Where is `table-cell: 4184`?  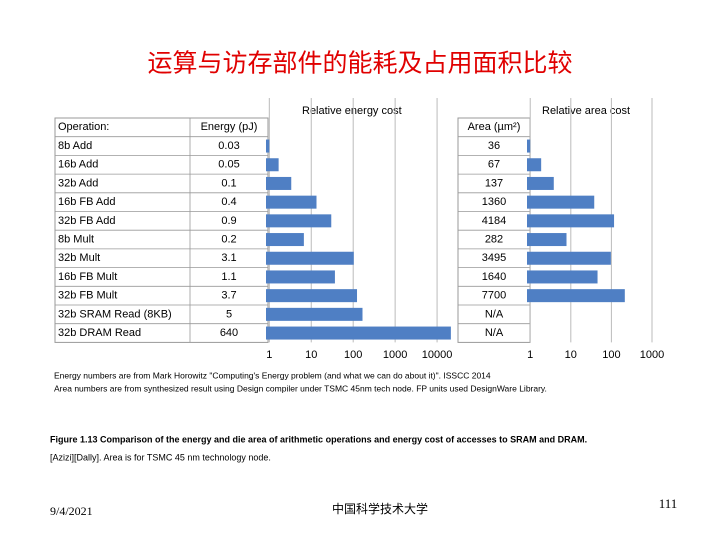 table-cell: 4184 is located at coordinates (494, 221).